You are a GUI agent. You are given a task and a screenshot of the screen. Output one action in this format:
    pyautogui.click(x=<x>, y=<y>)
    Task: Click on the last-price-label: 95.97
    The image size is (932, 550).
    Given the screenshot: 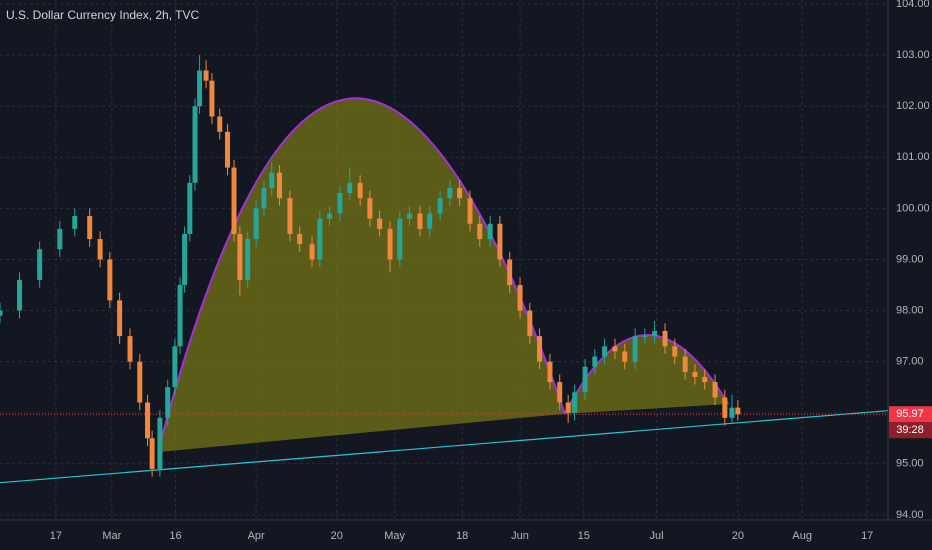 What is the action you would take?
    pyautogui.click(x=910, y=414)
    